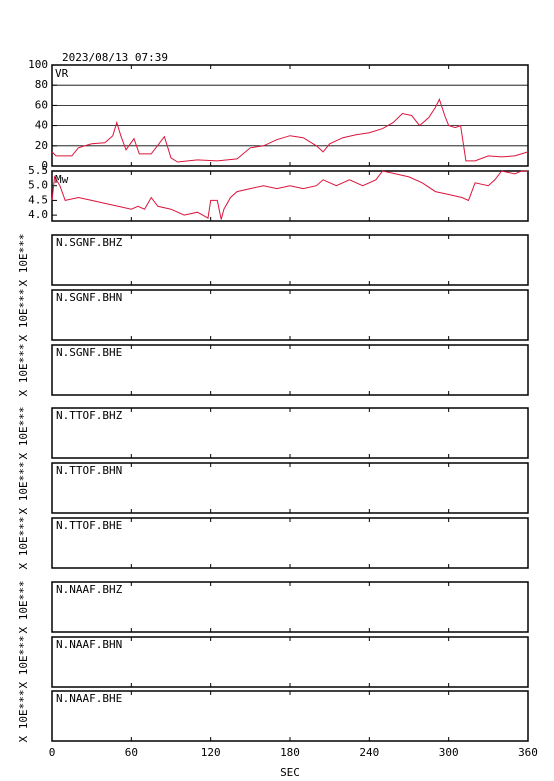  What do you see at coordinates (290, 752) in the screenshot?
I see `x-tick-label: 180` at bounding box center [290, 752].